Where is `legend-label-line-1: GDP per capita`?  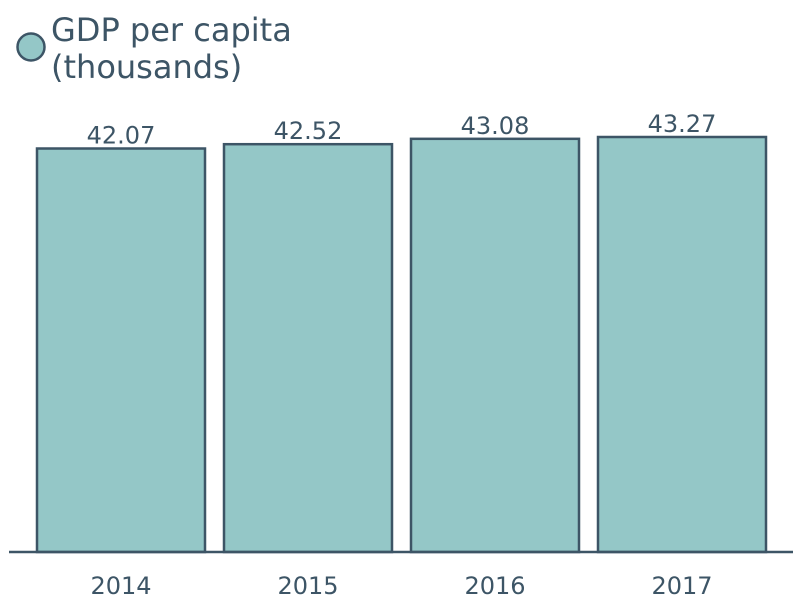
legend-label-line-1: GDP per capita is located at coordinates (171, 30).